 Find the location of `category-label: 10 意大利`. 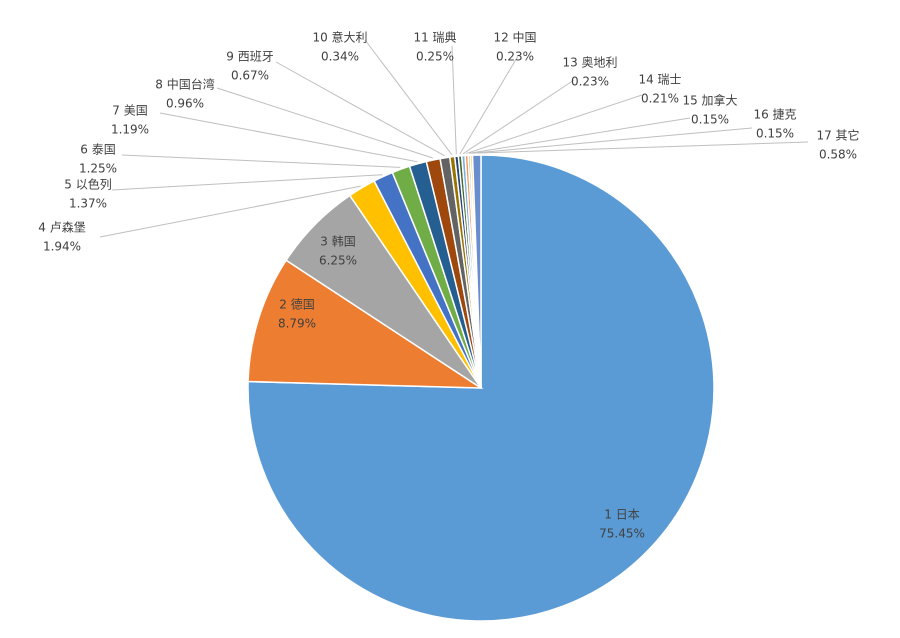

category-label: 10 意大利 is located at coordinates (339, 37).